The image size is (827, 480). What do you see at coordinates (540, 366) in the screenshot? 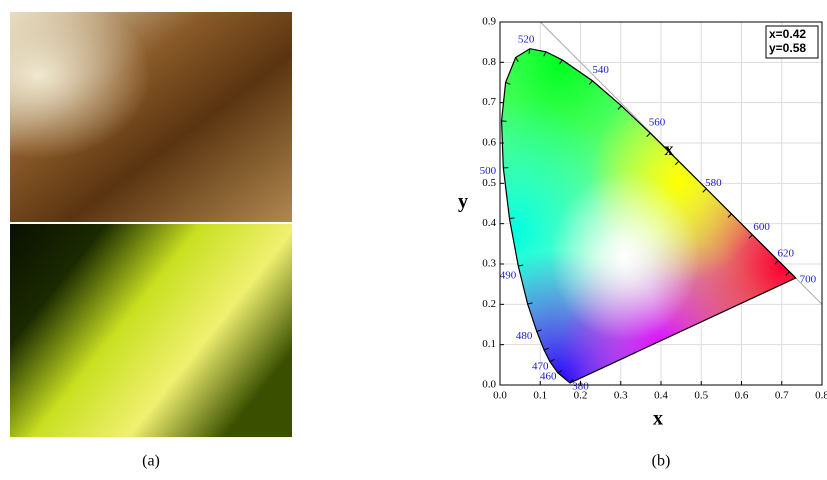
I see `wavelength-label: 470` at bounding box center [540, 366].